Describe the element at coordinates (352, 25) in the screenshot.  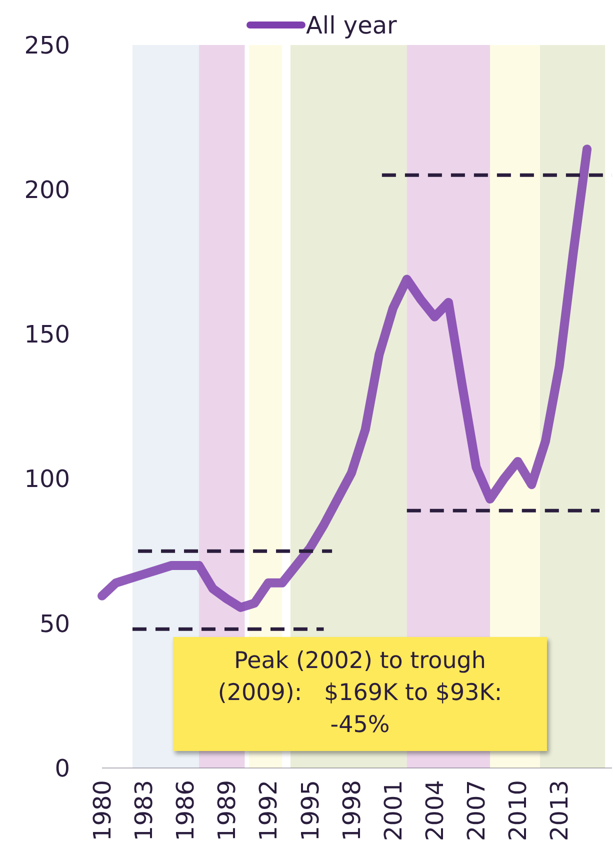
I see `legend-label: All year` at that location.